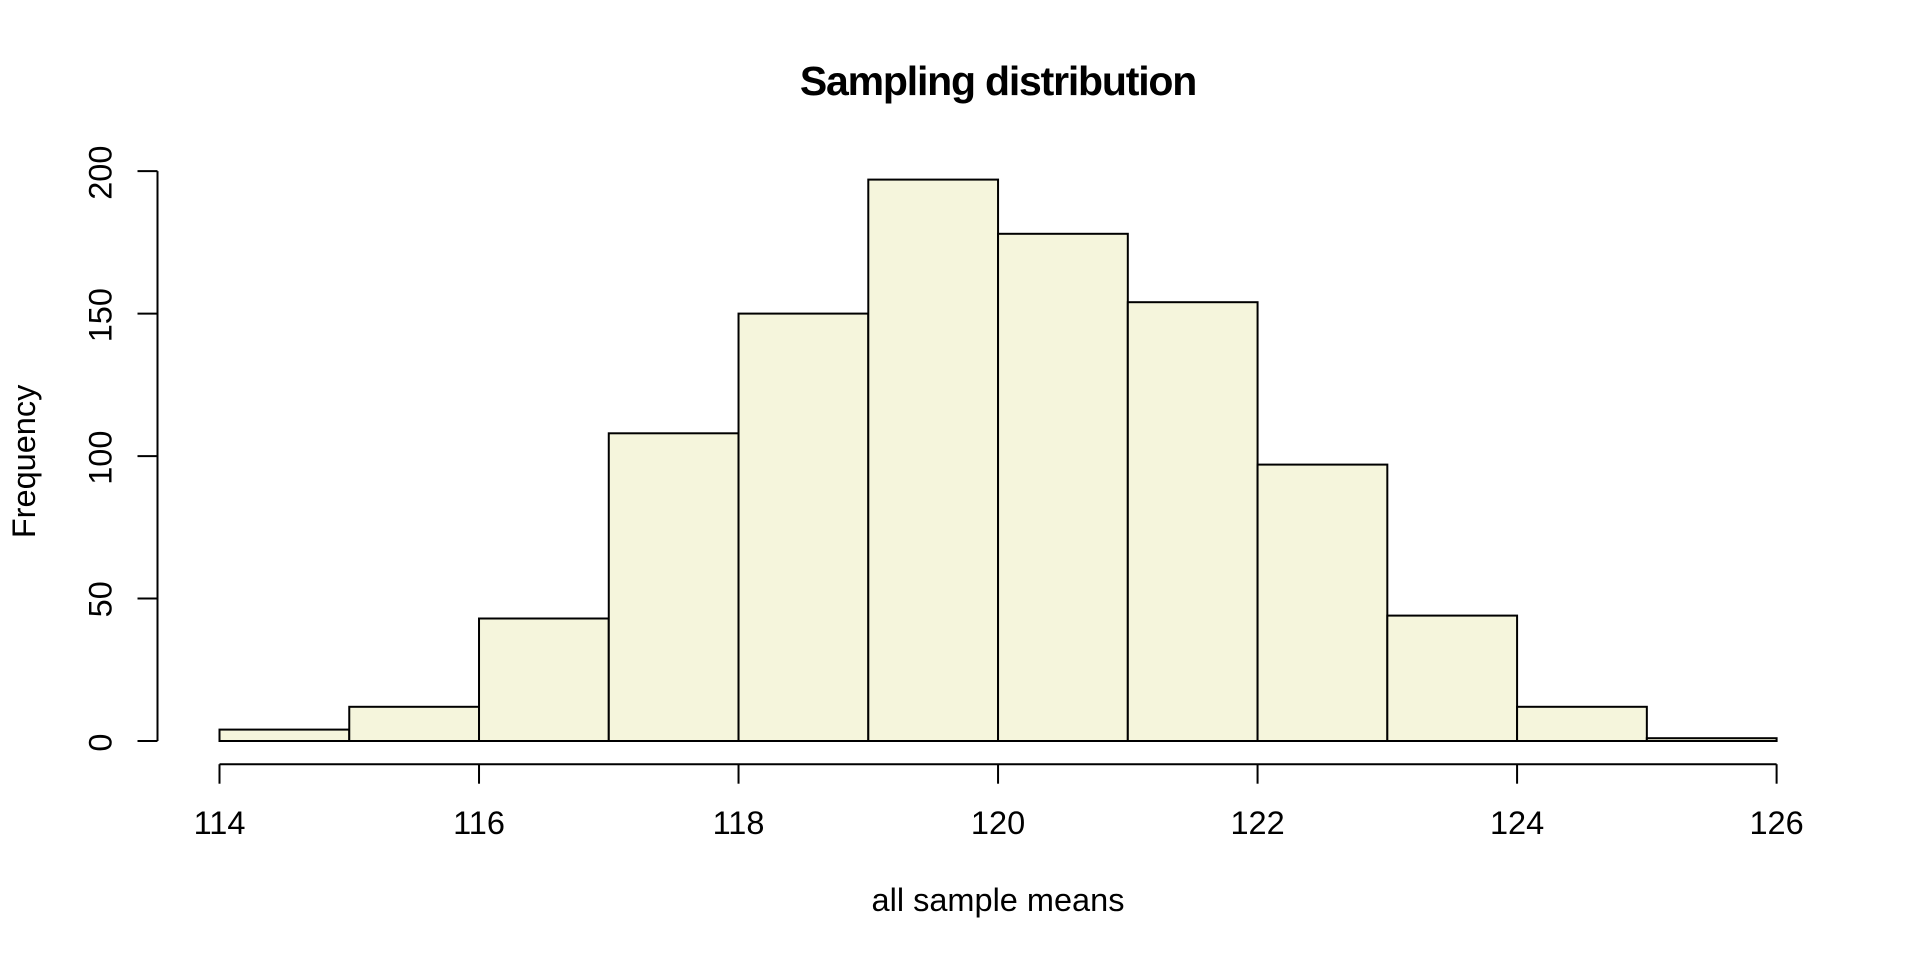 Image resolution: width=1920 pixels, height=960 pixels. I want to click on svg-text: 118, so click(739, 823).